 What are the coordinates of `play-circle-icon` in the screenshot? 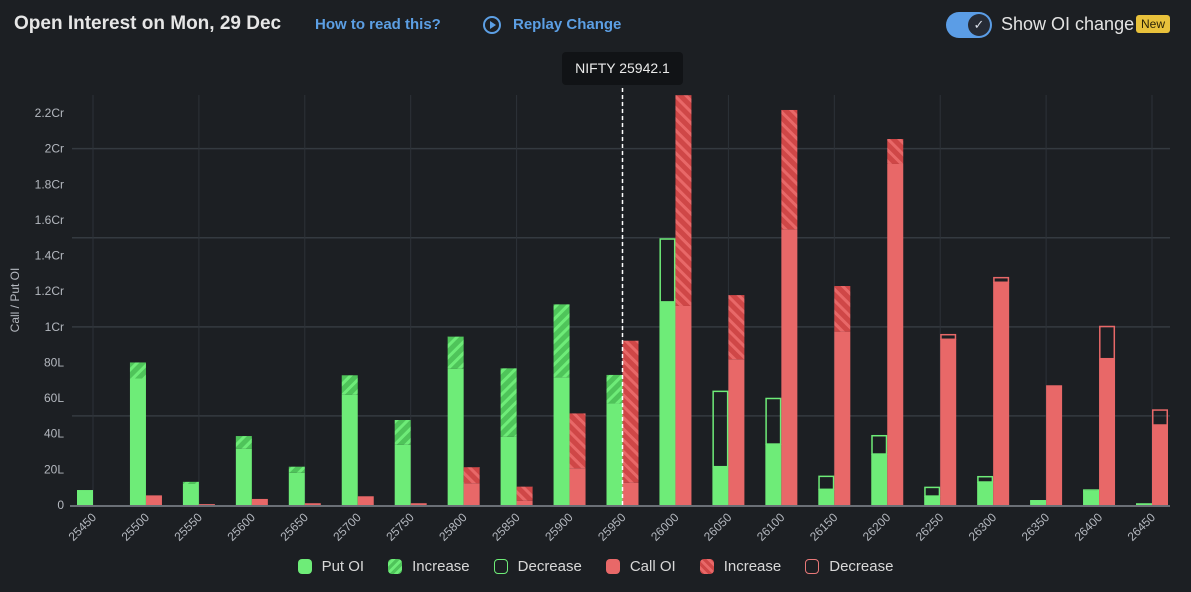 It's located at (492, 25).